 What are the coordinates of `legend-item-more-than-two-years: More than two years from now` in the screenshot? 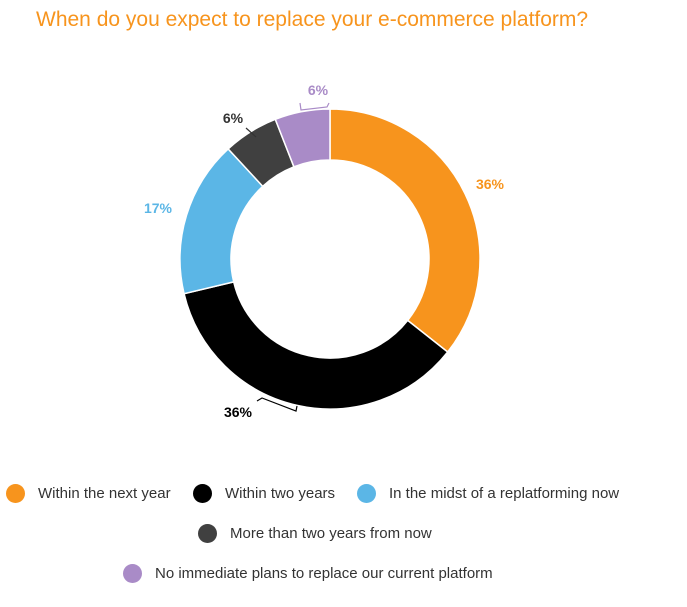 It's located at (315, 533).